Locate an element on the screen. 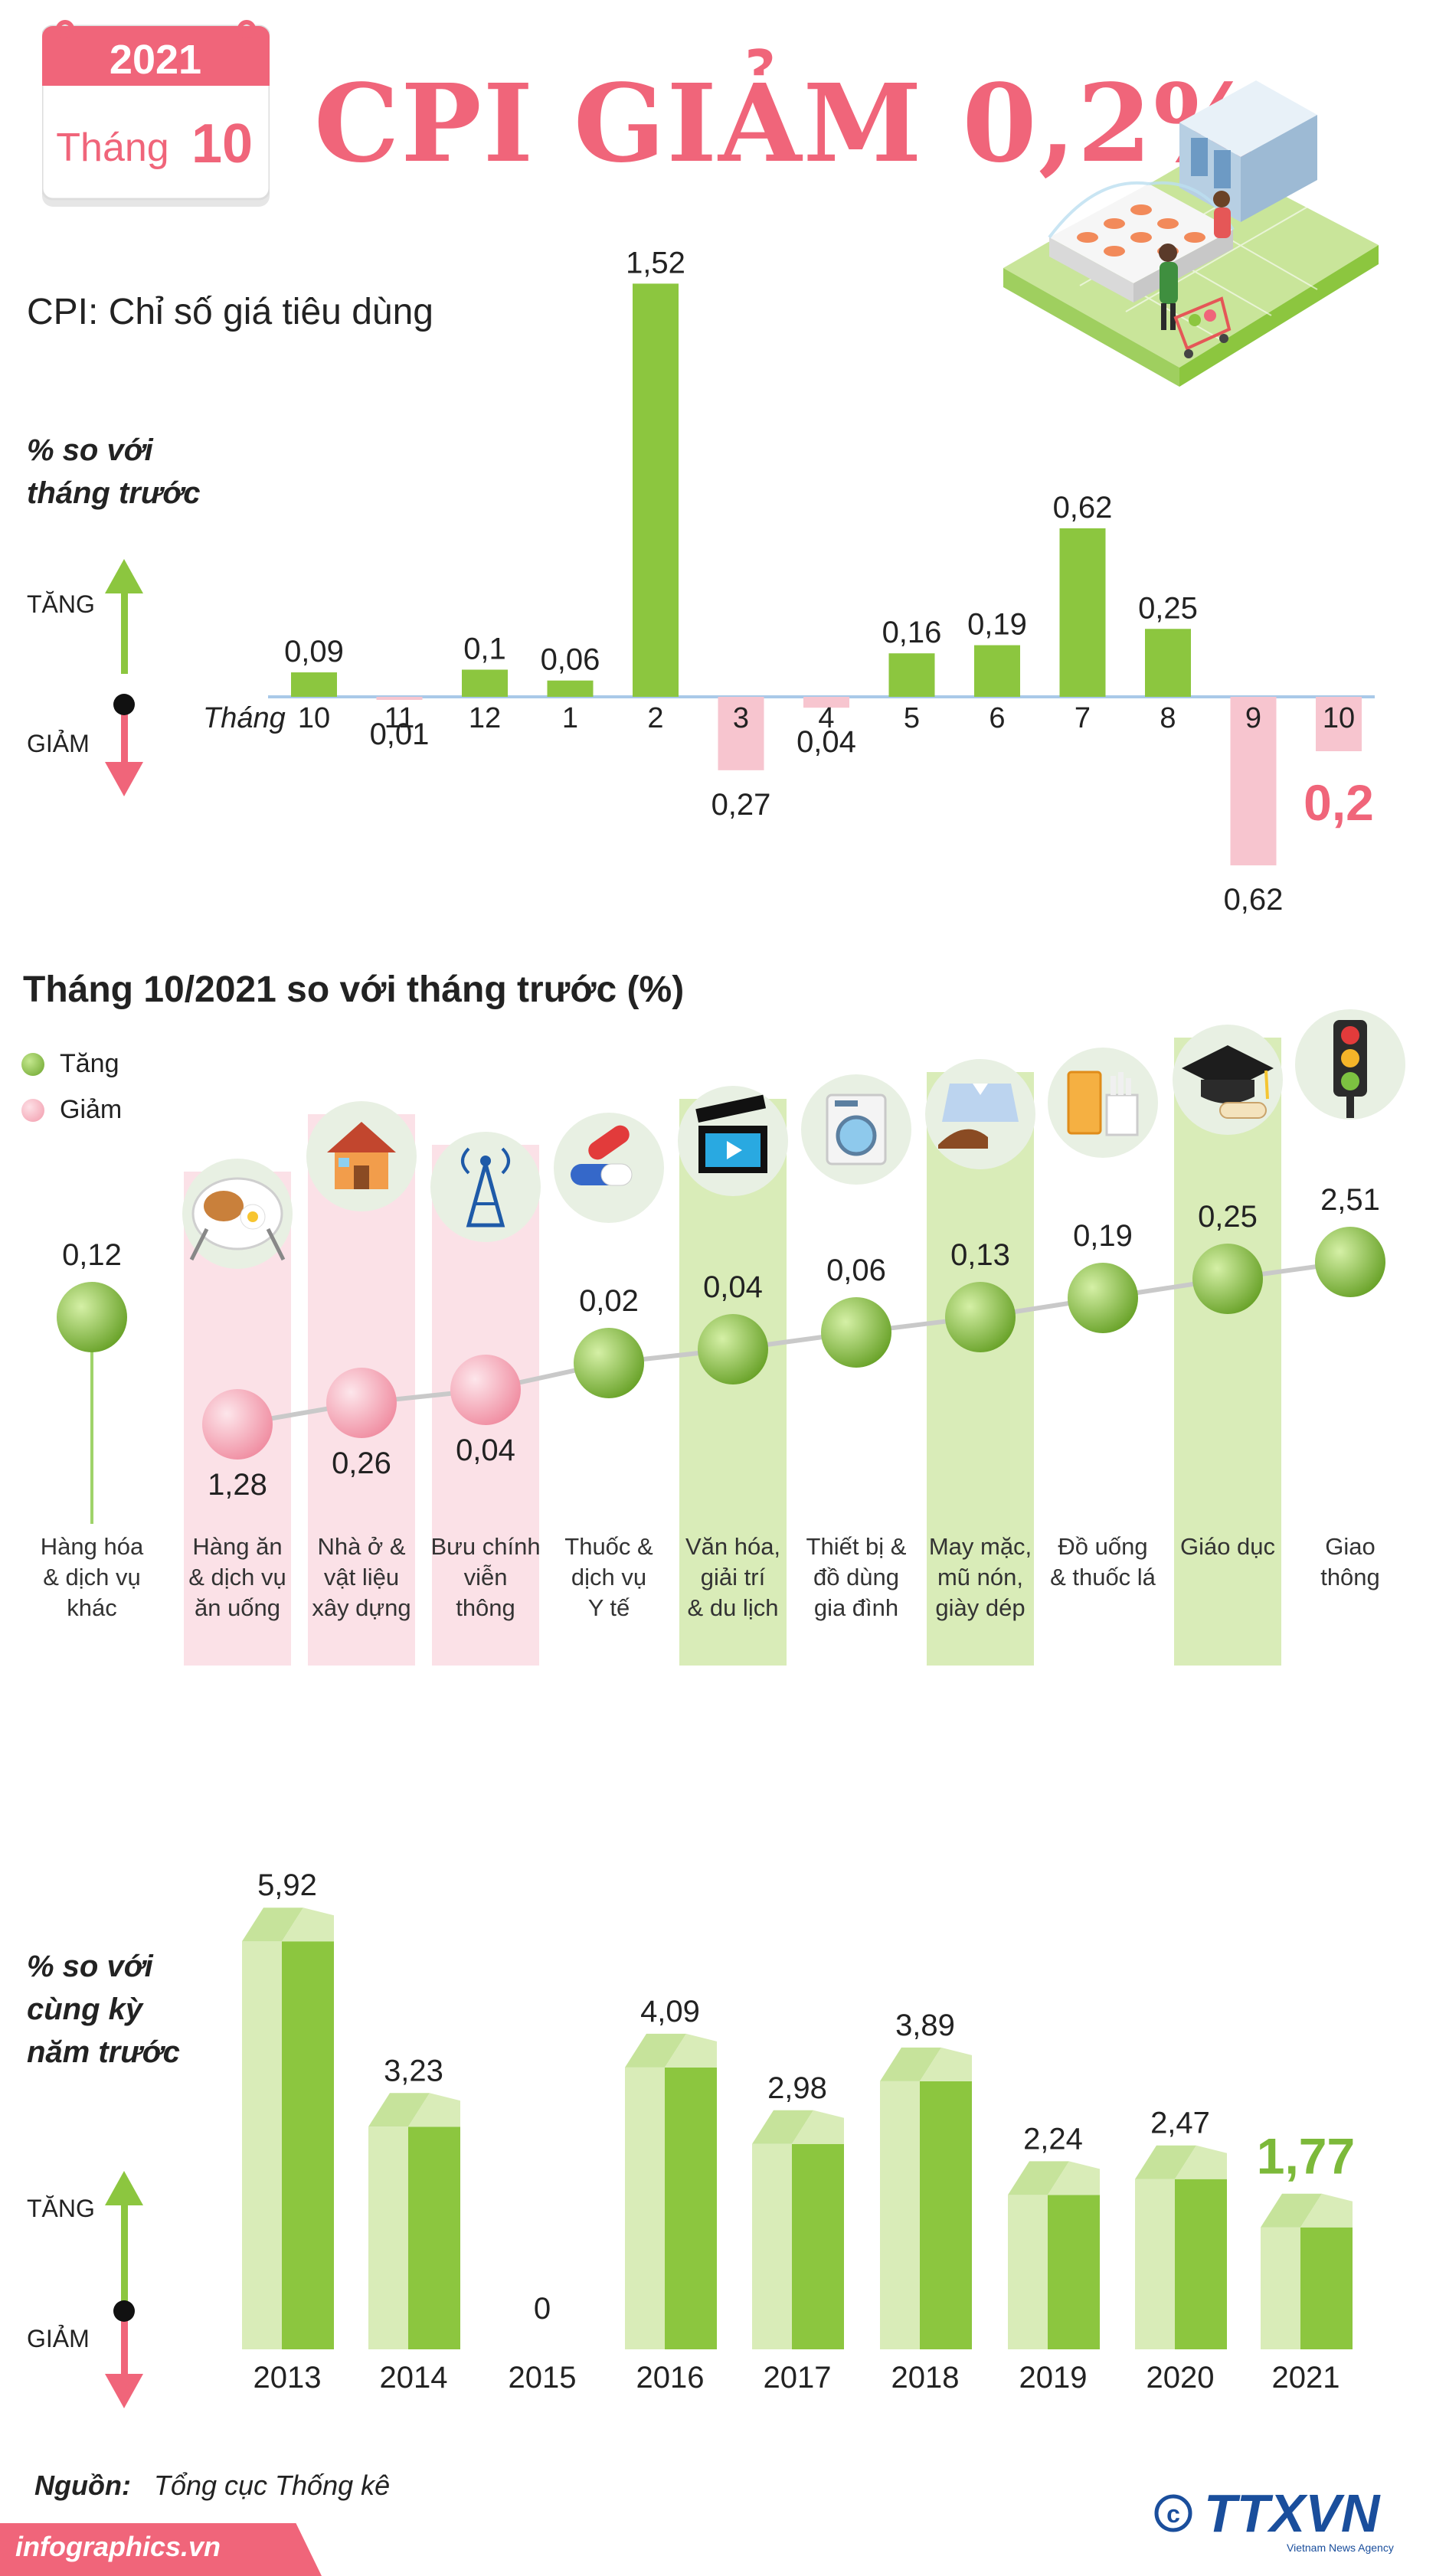  data-label: 0,12 is located at coordinates (92, 1255).